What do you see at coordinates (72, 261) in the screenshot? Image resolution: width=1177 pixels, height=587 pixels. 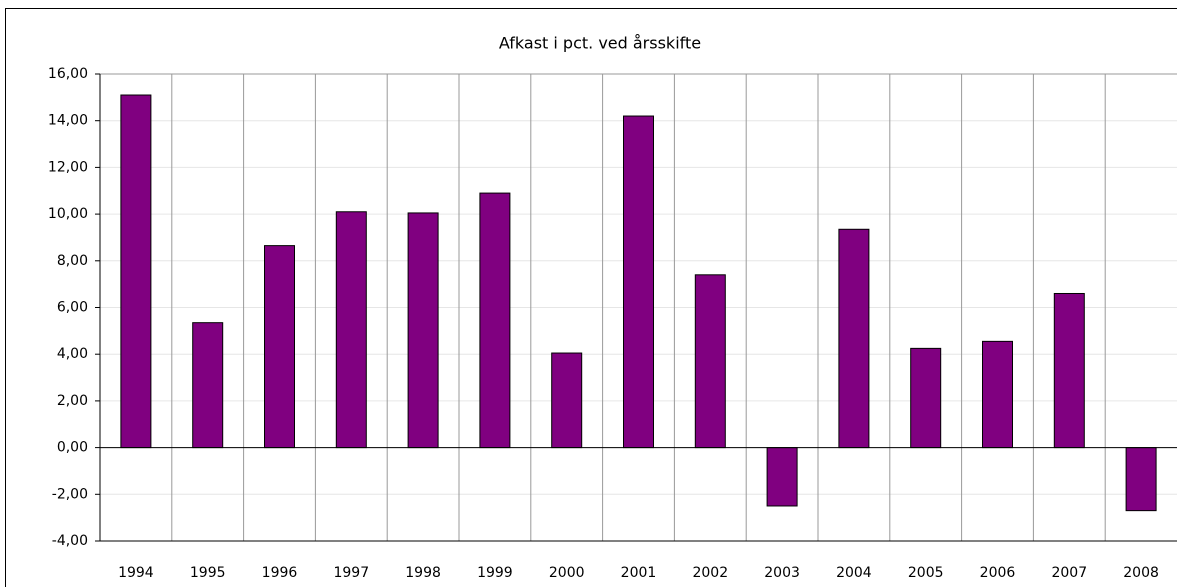 I see `y-tick-label: 8,00` at bounding box center [72, 261].